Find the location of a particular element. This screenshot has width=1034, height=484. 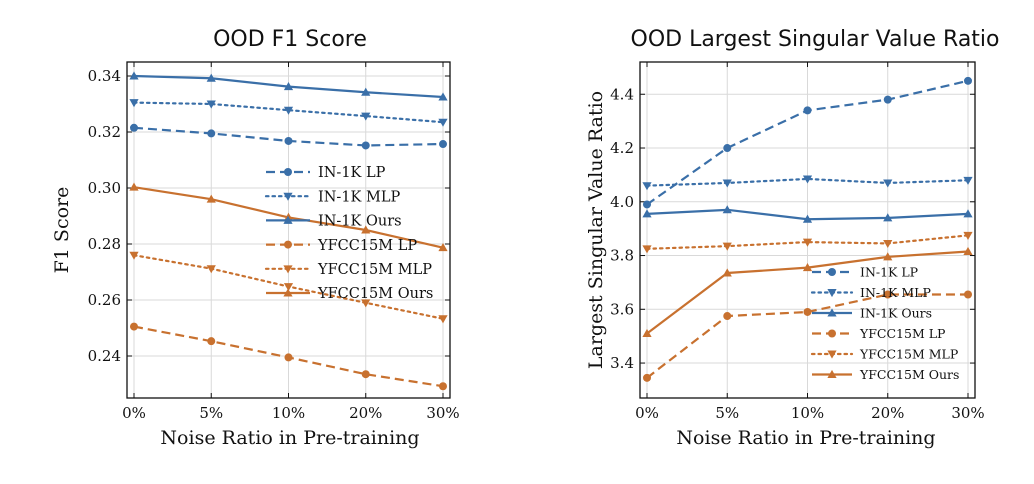

series-in-1k-mlp is located at coordinates (807, 183).